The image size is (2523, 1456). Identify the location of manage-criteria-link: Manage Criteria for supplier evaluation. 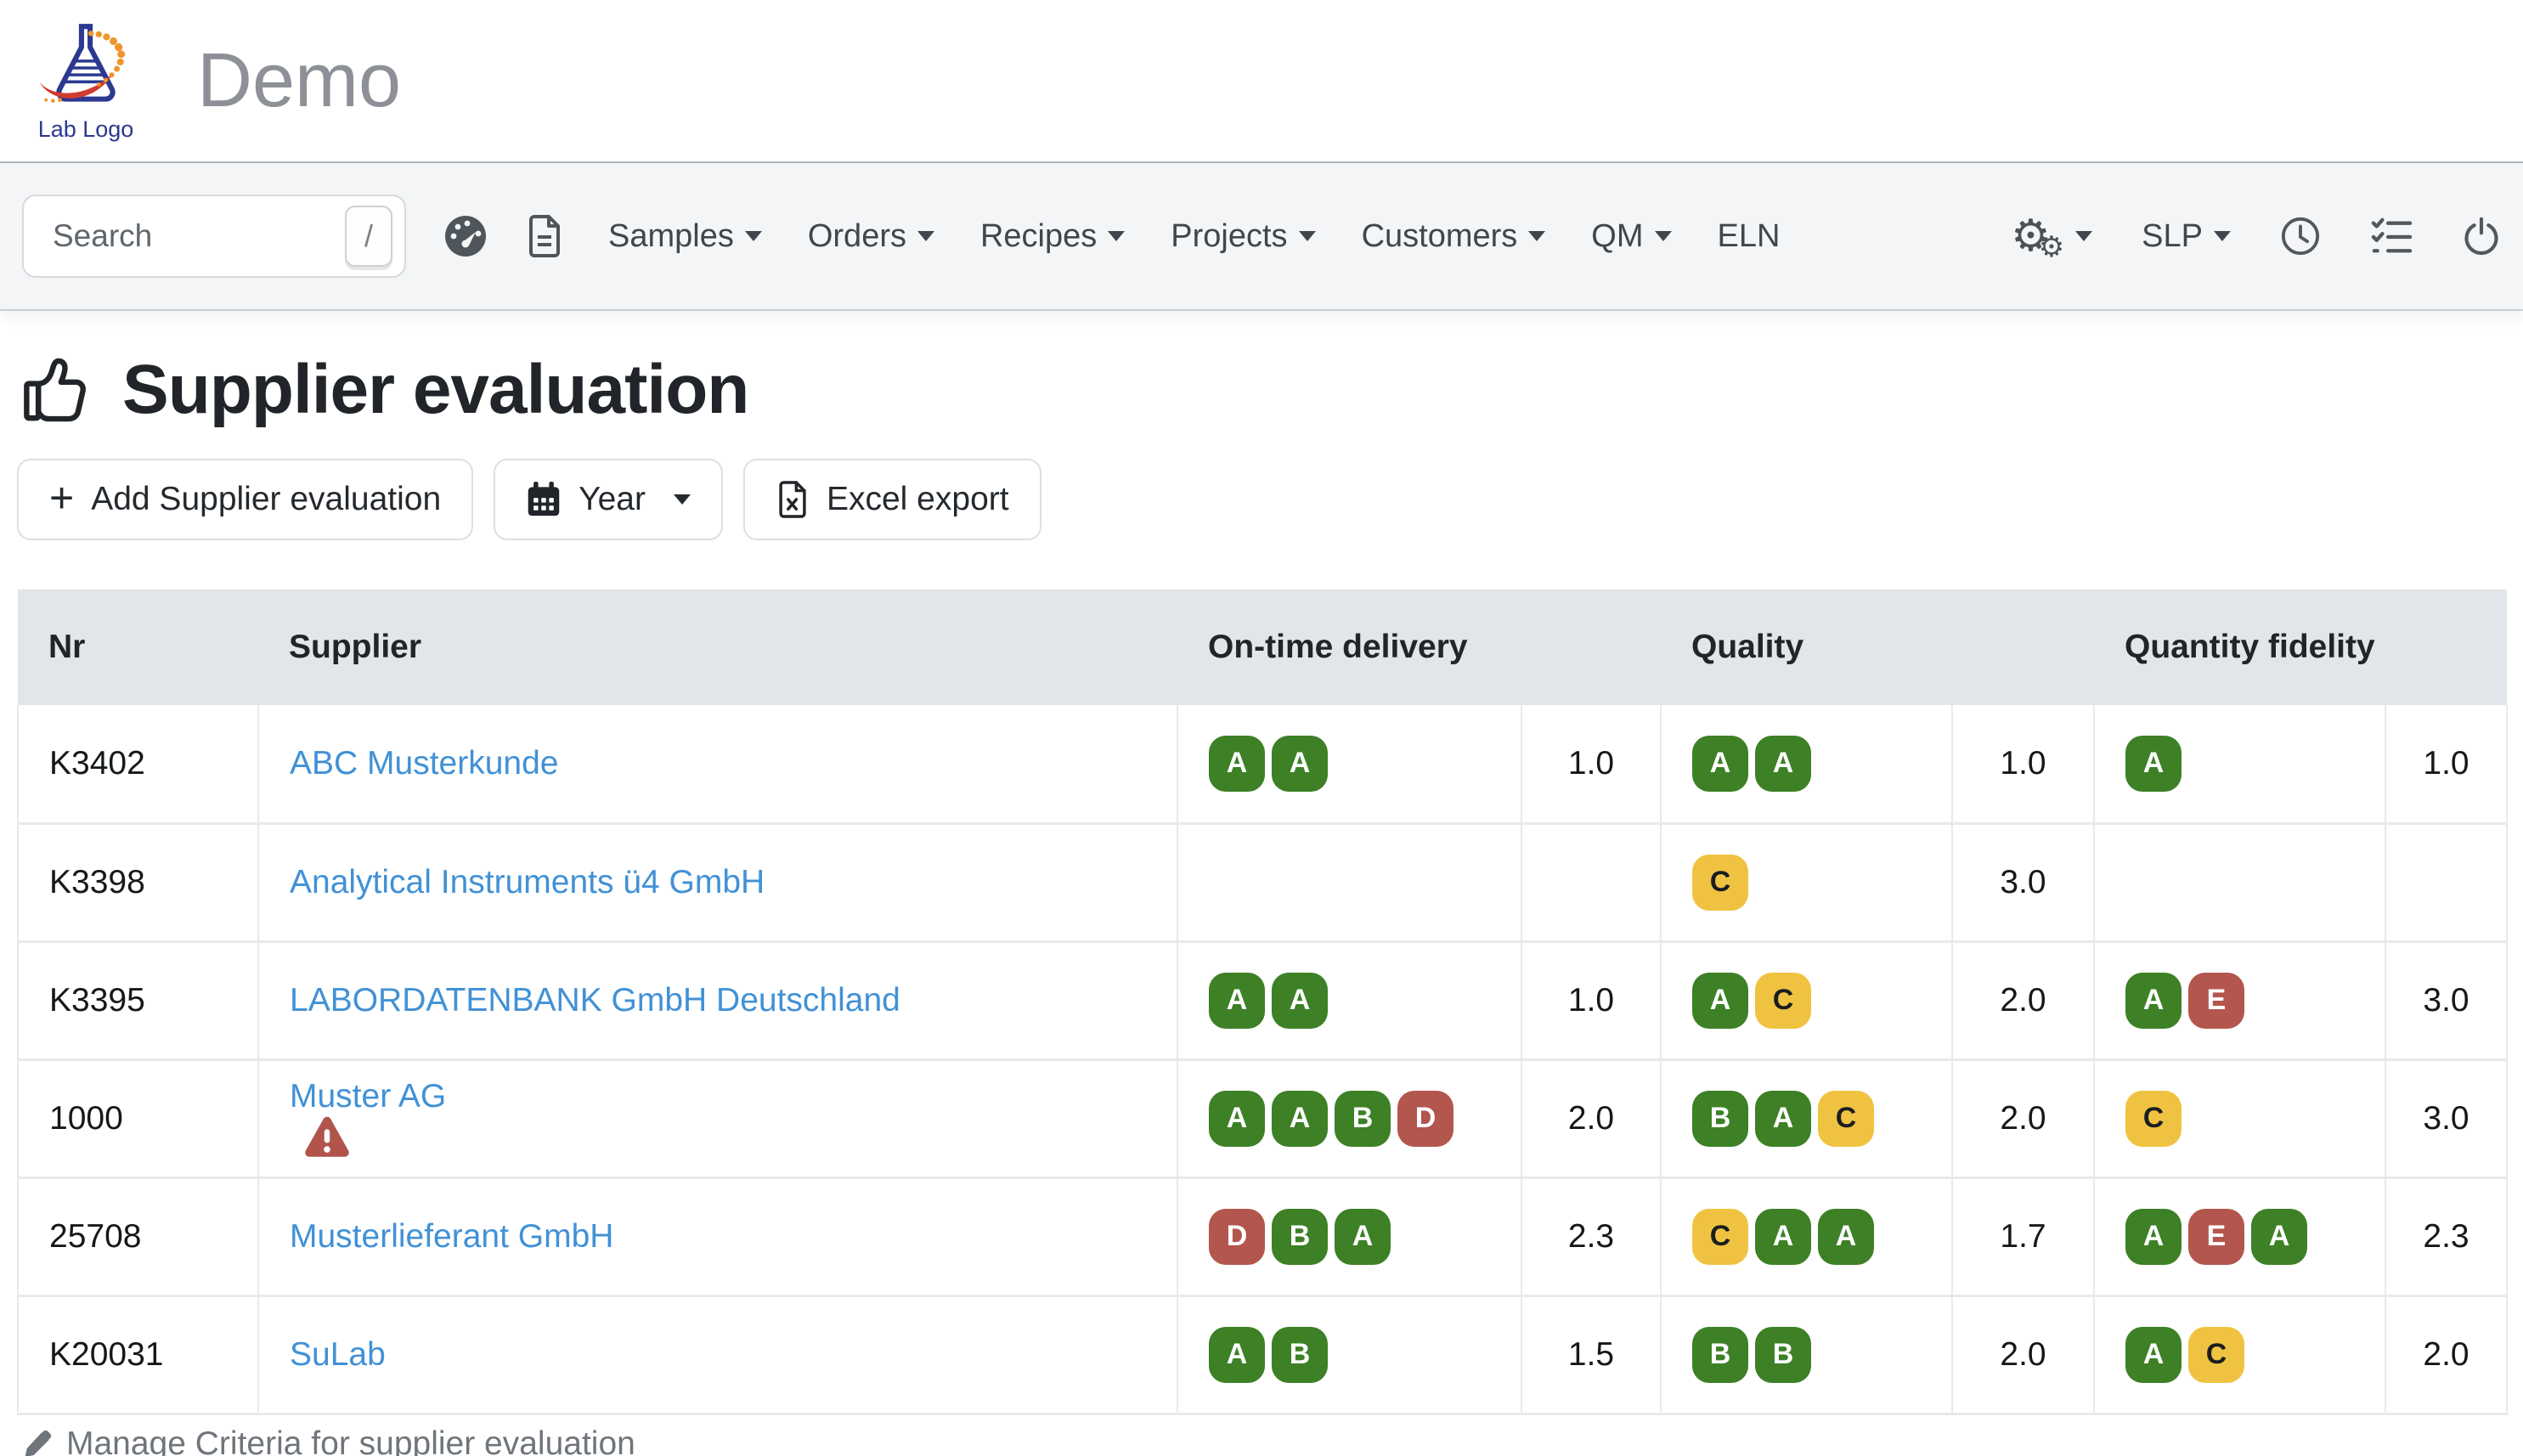
(1261, 1440).